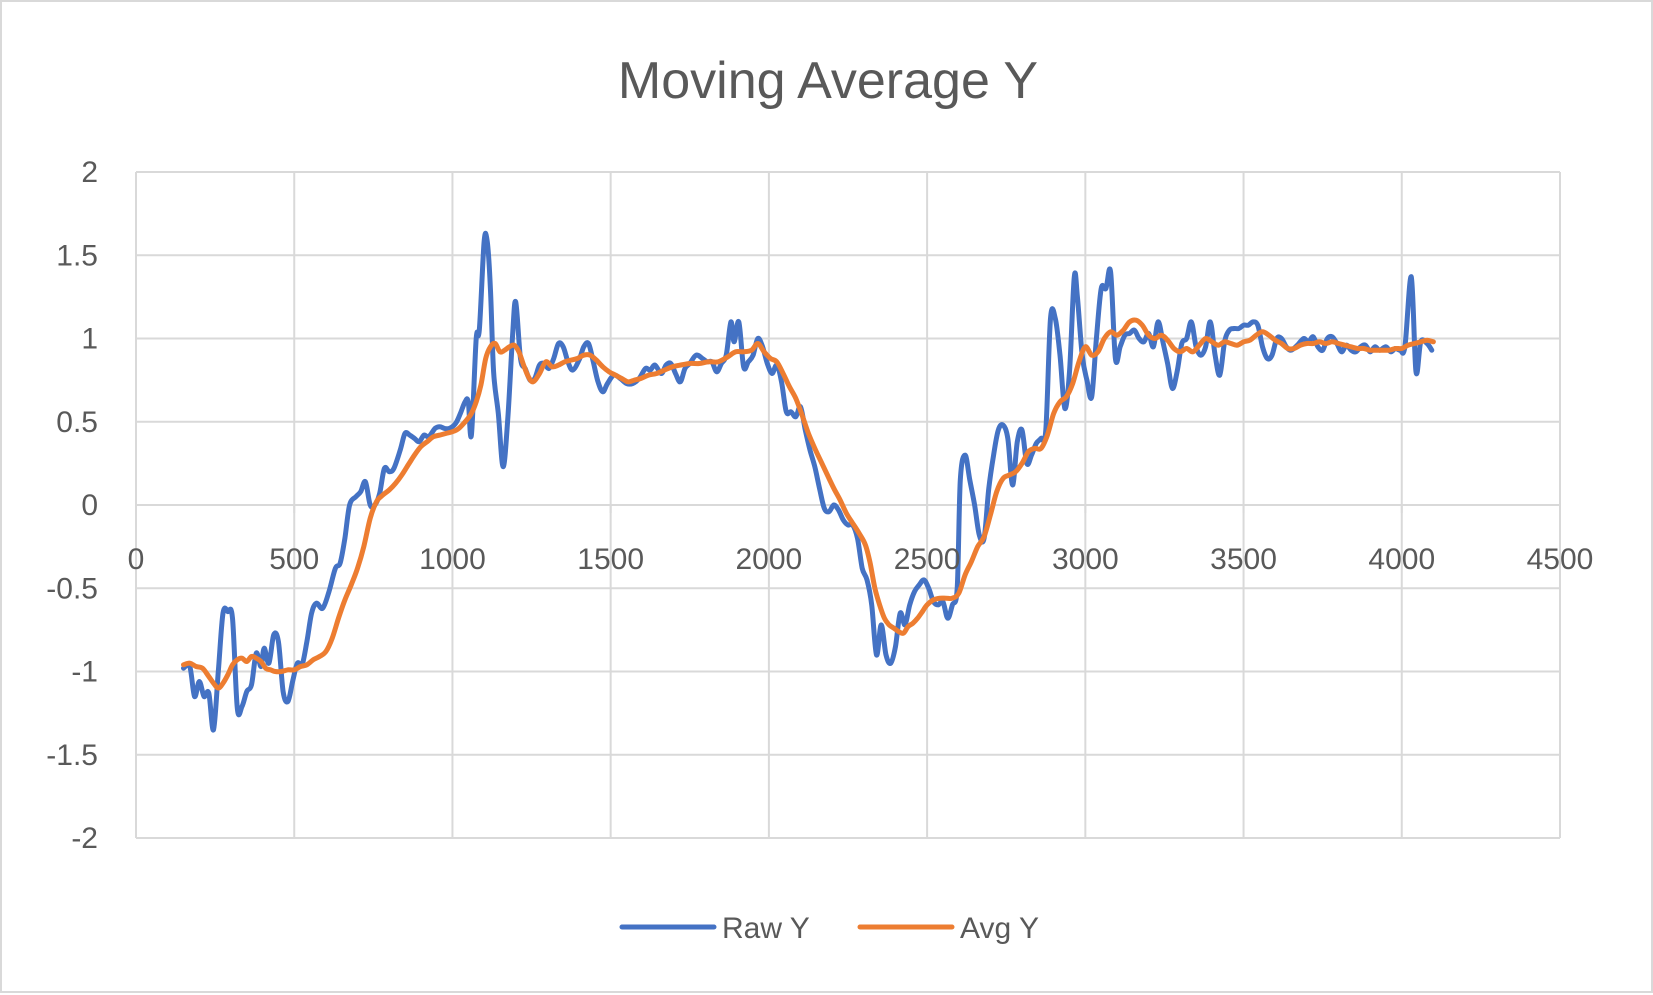 The image size is (1653, 995). I want to click on y-tick-label: 1.5, so click(77, 255).